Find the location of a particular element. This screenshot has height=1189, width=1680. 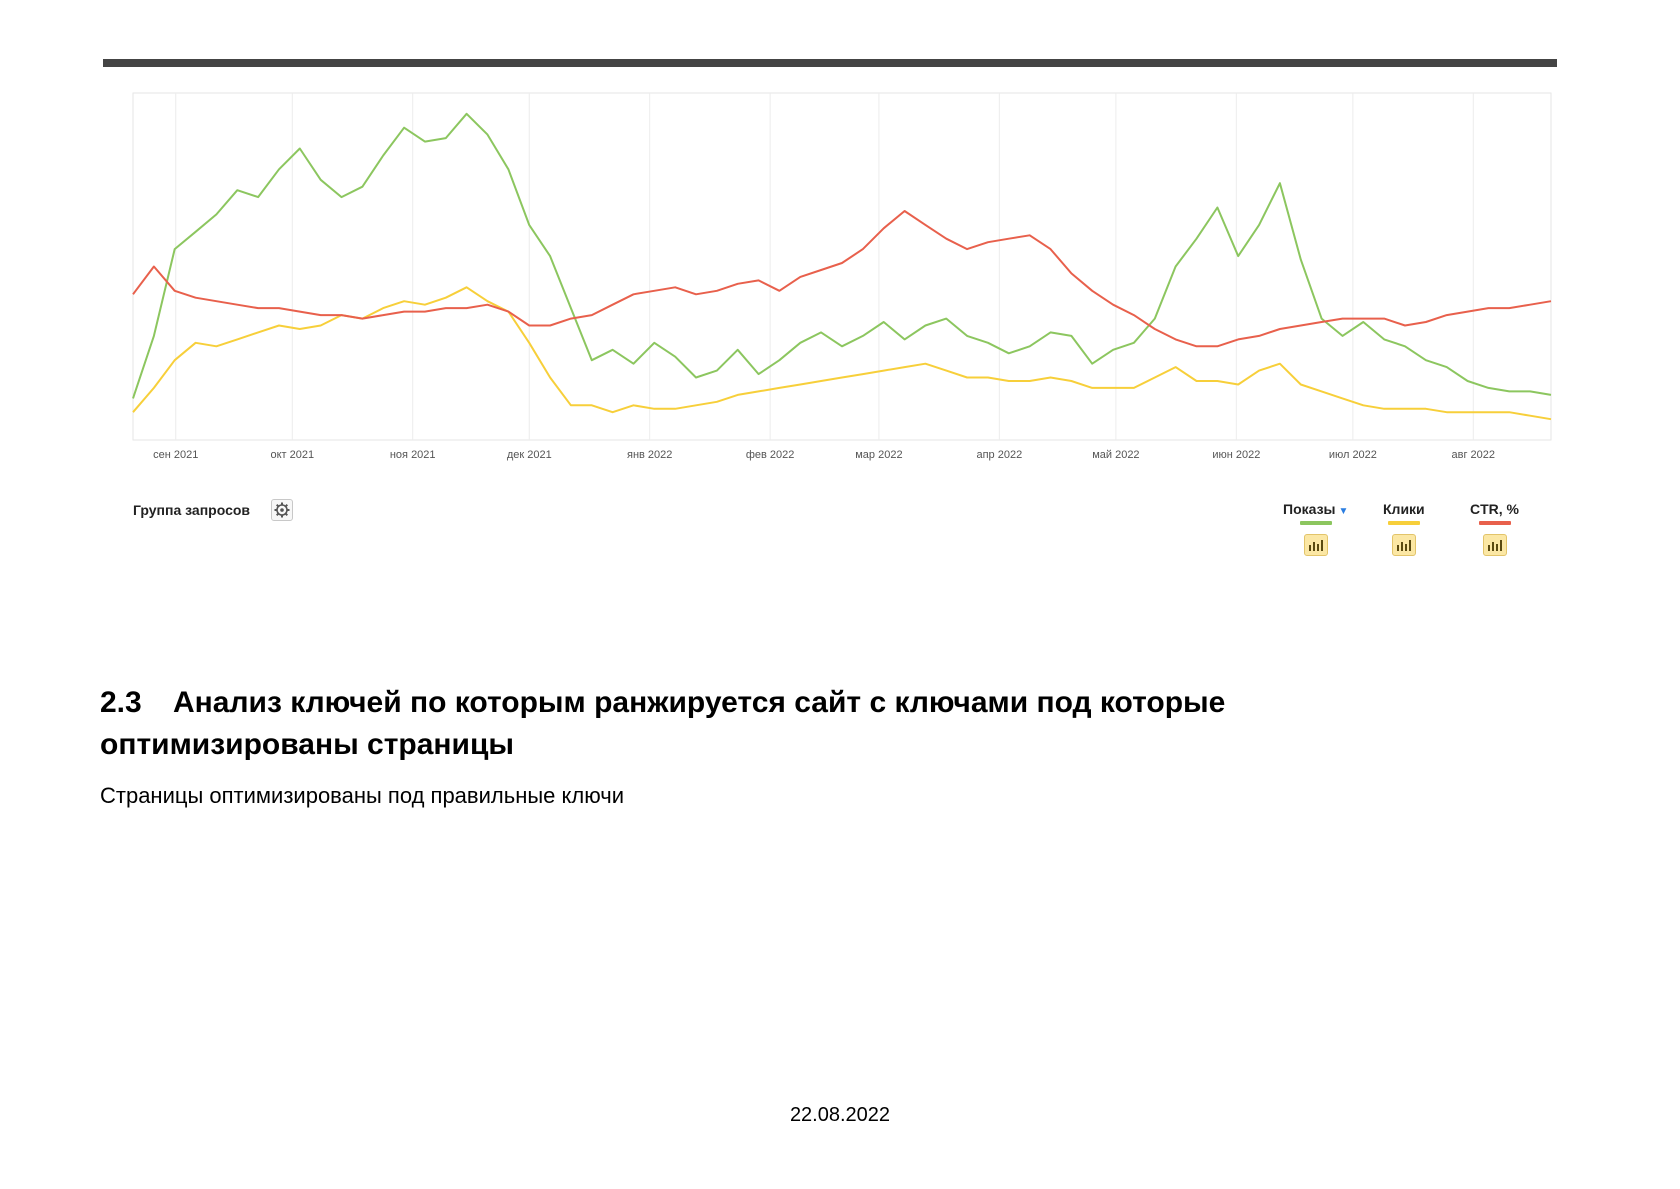

x-tick-label: сен 2021 is located at coordinates (175, 455).